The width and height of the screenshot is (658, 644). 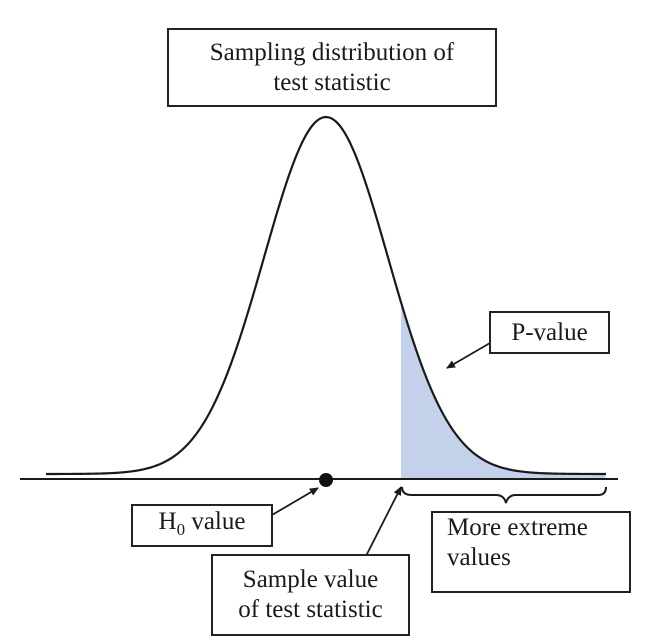 What do you see at coordinates (332, 82) in the screenshot?
I see `title-line-2: test statistic` at bounding box center [332, 82].